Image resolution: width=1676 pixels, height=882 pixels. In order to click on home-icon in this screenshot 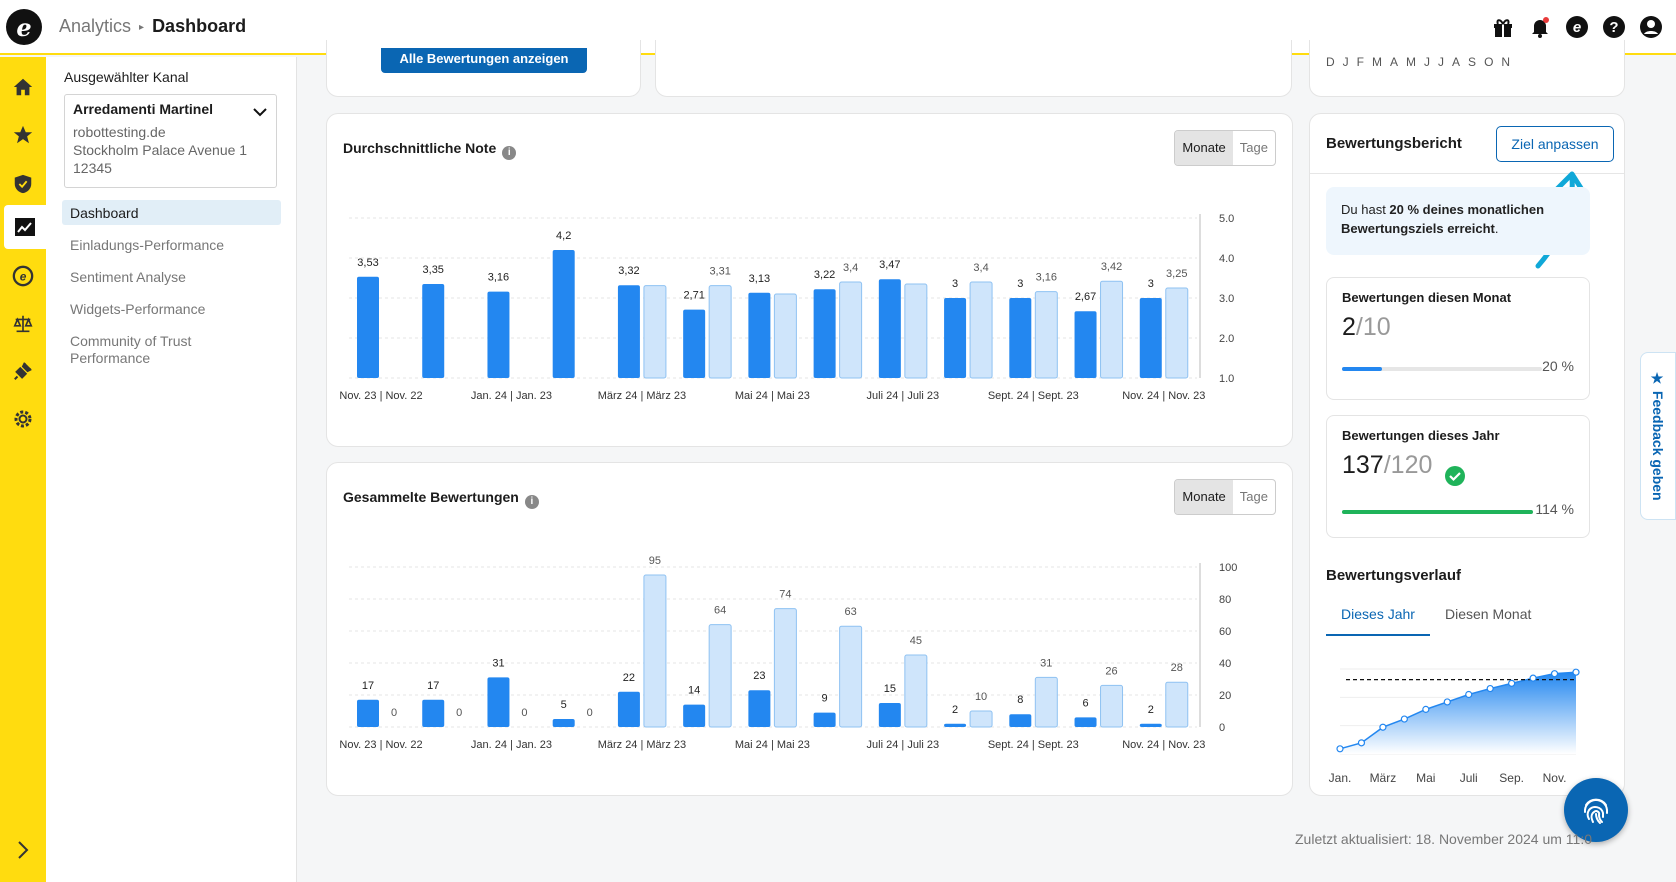, I will do `click(23, 87)`.